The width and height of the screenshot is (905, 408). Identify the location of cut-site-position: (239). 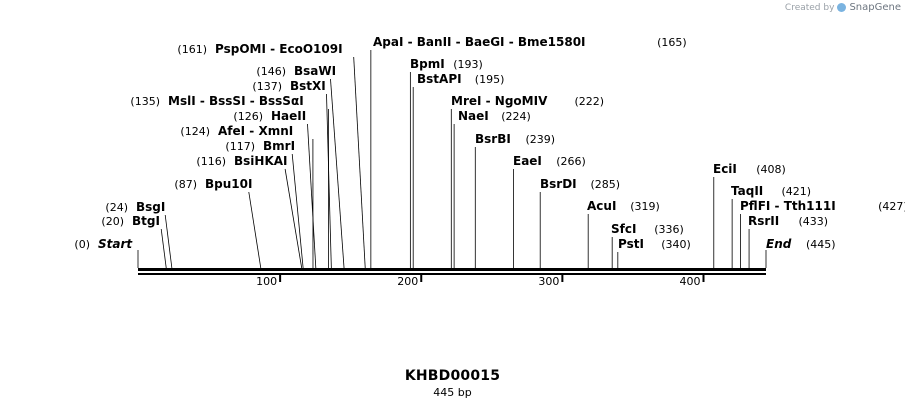
(541, 139).